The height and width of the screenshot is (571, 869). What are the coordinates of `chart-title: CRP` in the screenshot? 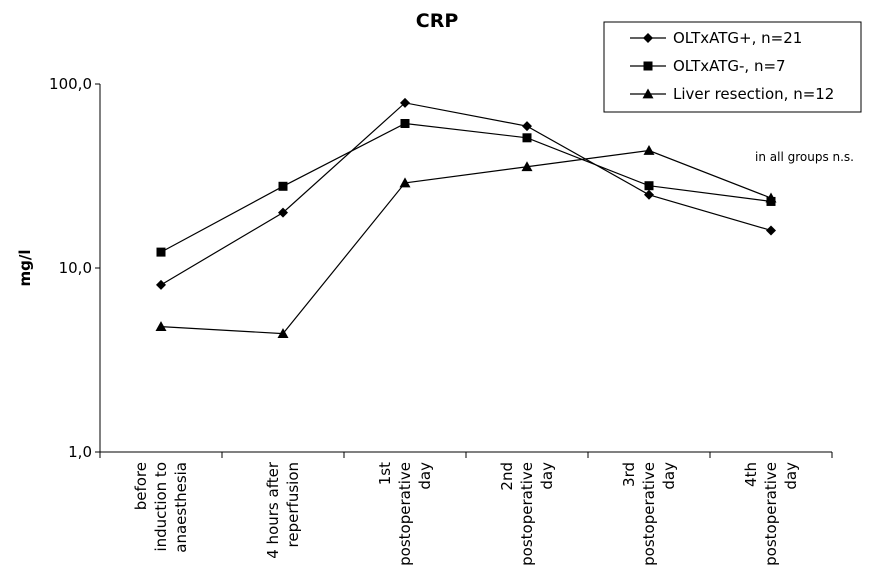 It's located at (437, 21).